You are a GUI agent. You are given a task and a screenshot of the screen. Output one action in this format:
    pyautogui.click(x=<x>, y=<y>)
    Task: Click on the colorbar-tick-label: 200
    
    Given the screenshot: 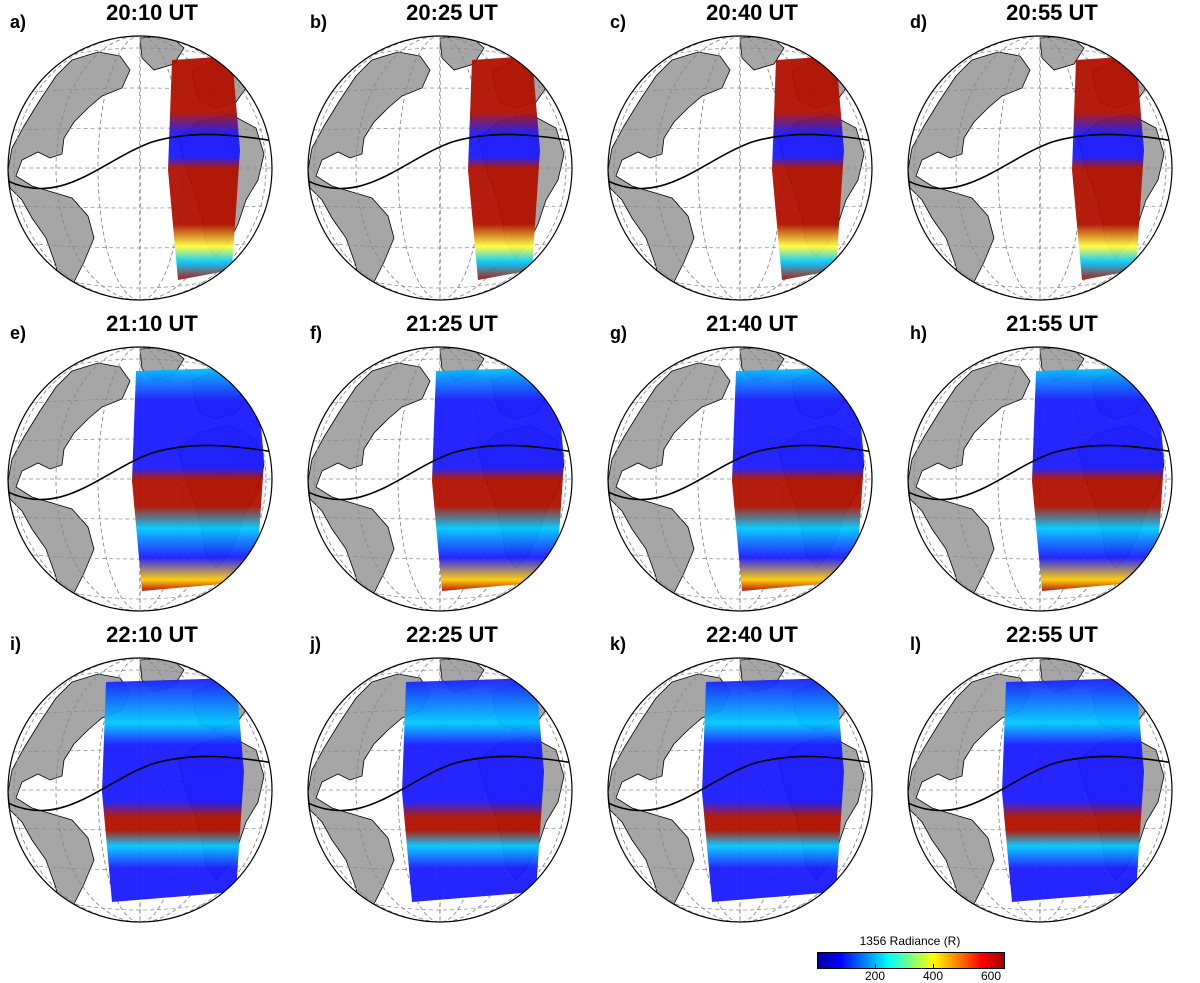 What is the action you would take?
    pyautogui.click(x=875, y=976)
    